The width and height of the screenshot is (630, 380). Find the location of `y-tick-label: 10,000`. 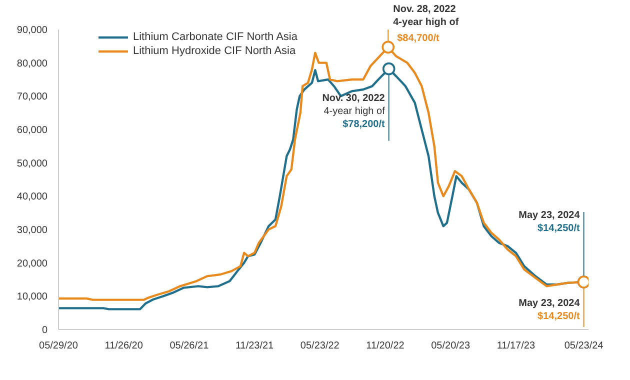

y-tick-label: 10,000 is located at coordinates (32, 297).